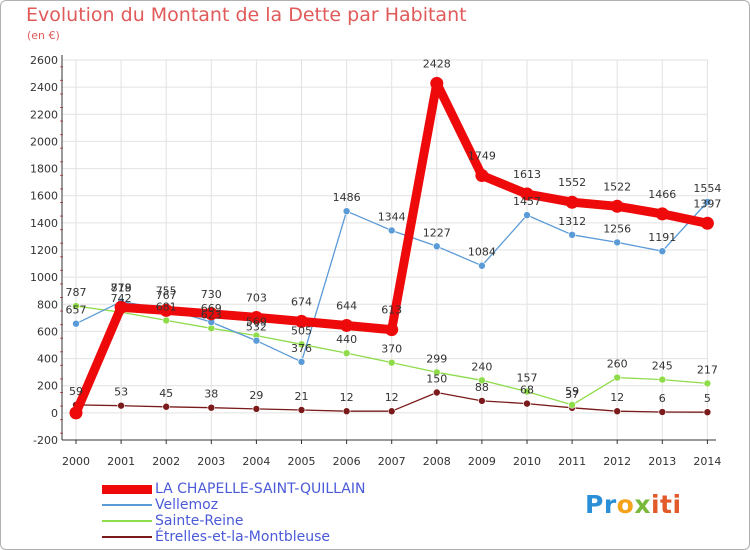  What do you see at coordinates (662, 461) in the screenshot?
I see `x-tick-label: 2013` at bounding box center [662, 461].